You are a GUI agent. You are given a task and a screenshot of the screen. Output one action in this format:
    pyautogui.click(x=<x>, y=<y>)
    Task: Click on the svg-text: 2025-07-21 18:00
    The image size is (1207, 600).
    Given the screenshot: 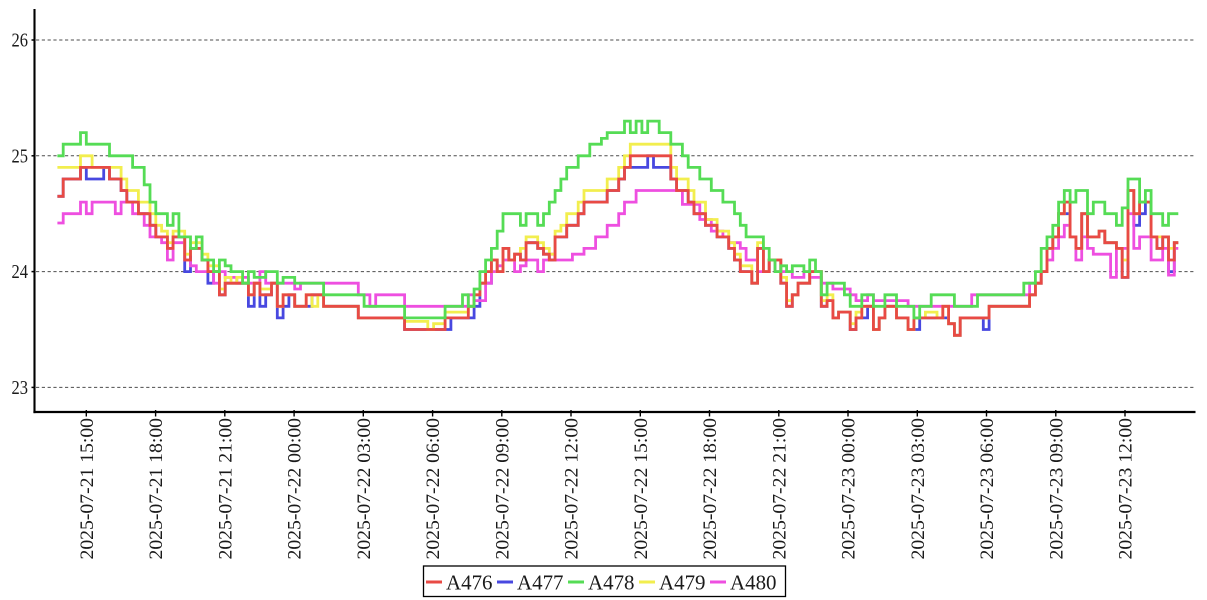 What is the action you would take?
    pyautogui.click(x=156, y=489)
    